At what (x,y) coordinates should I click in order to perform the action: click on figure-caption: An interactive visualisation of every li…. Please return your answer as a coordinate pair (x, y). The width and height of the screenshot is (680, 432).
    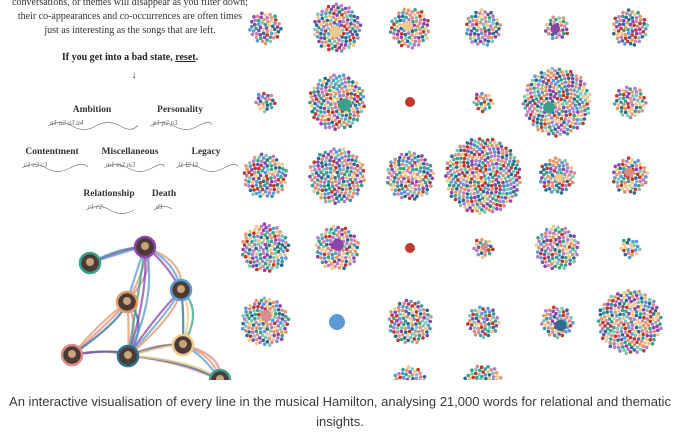
    Looking at the image, I should click on (340, 412).